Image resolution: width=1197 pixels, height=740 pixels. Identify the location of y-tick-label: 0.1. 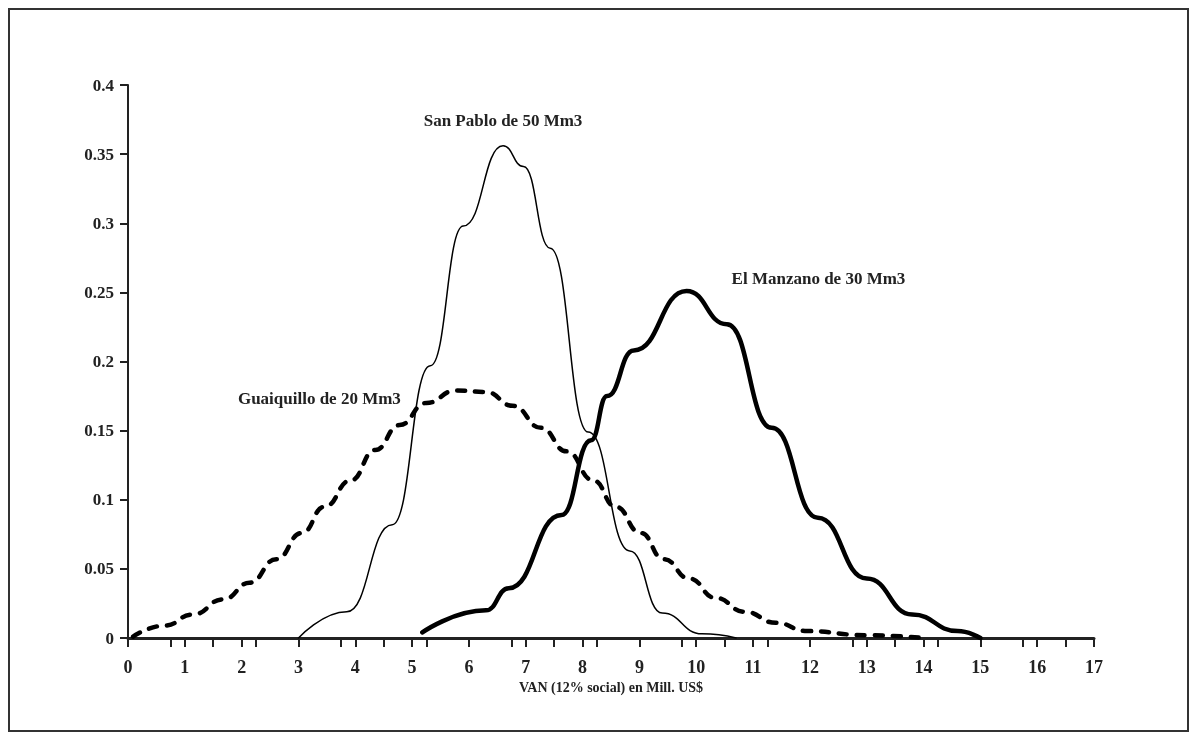
(103, 500).